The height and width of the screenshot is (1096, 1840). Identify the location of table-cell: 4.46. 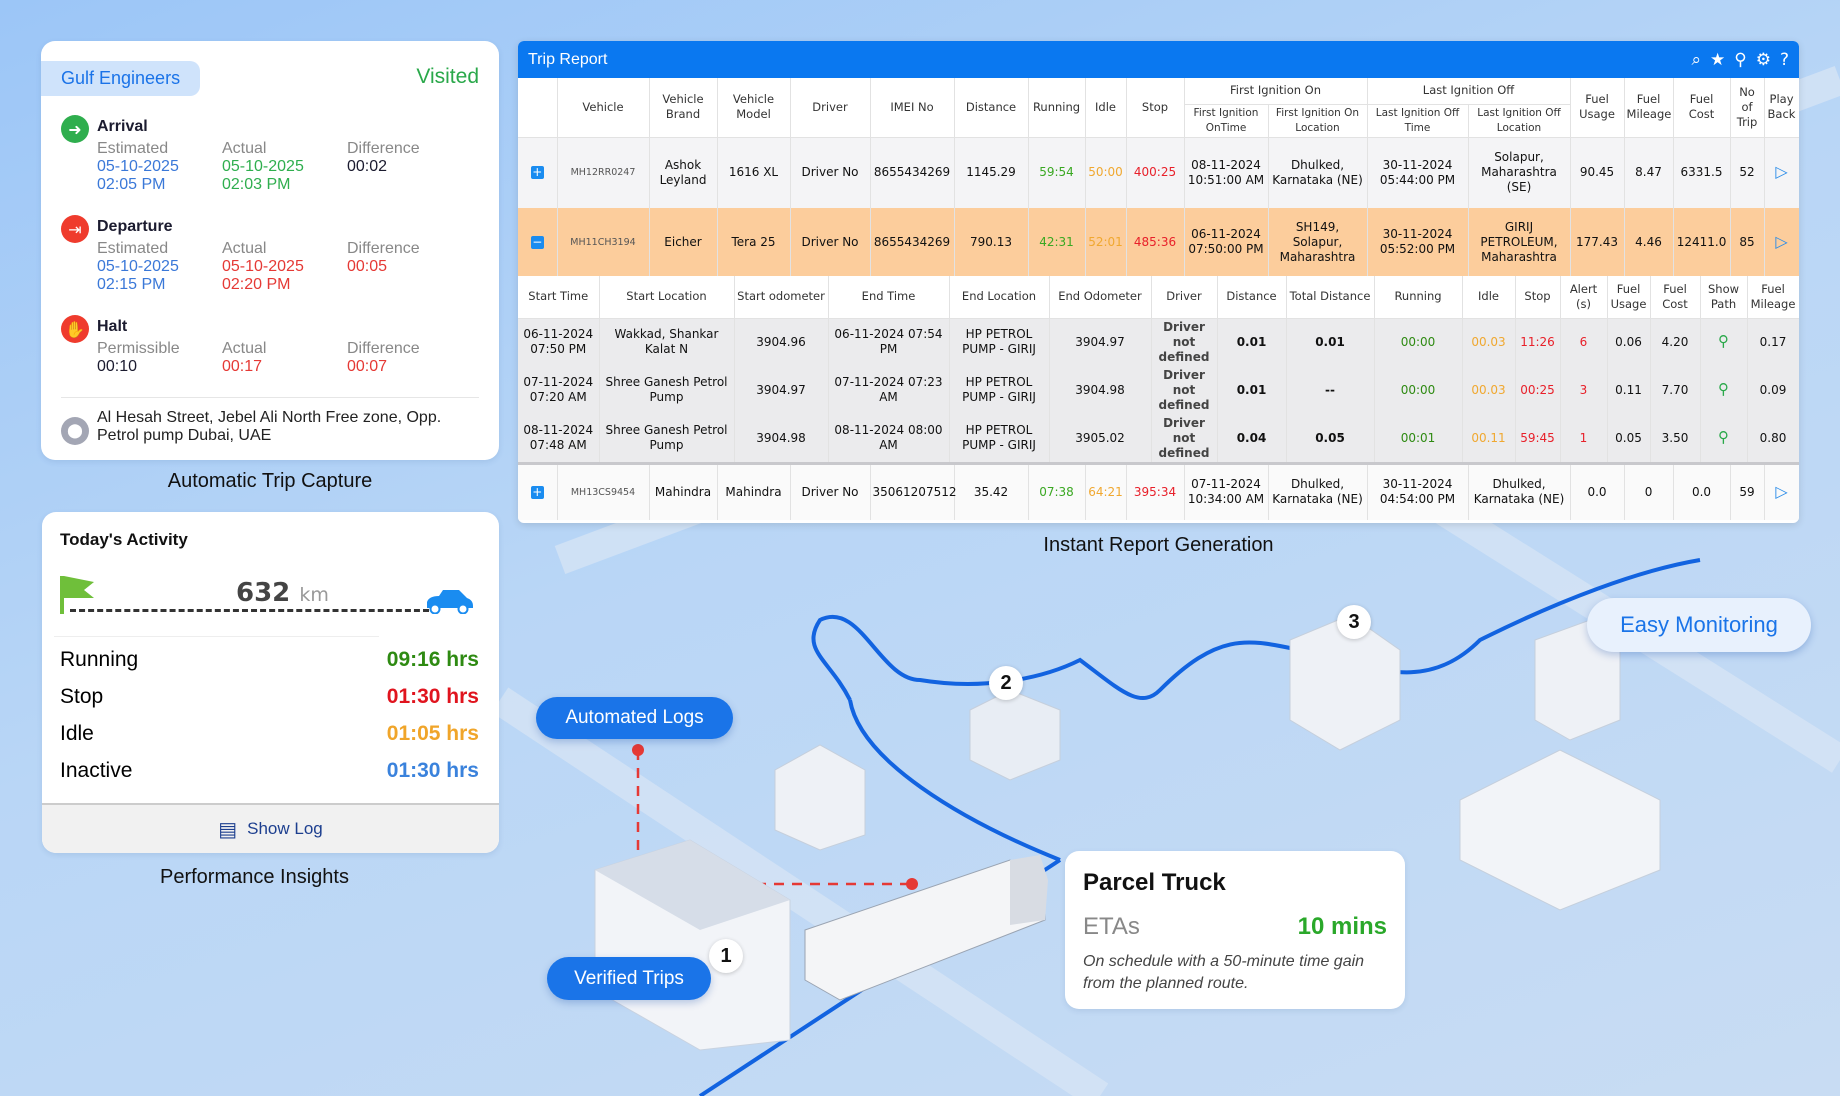
(1649, 242).